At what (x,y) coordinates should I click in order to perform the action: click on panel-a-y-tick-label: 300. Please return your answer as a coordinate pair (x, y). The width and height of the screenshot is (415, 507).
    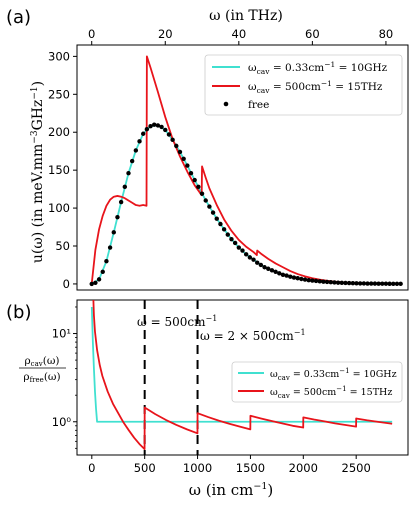
    Looking at the image, I should click on (59, 56).